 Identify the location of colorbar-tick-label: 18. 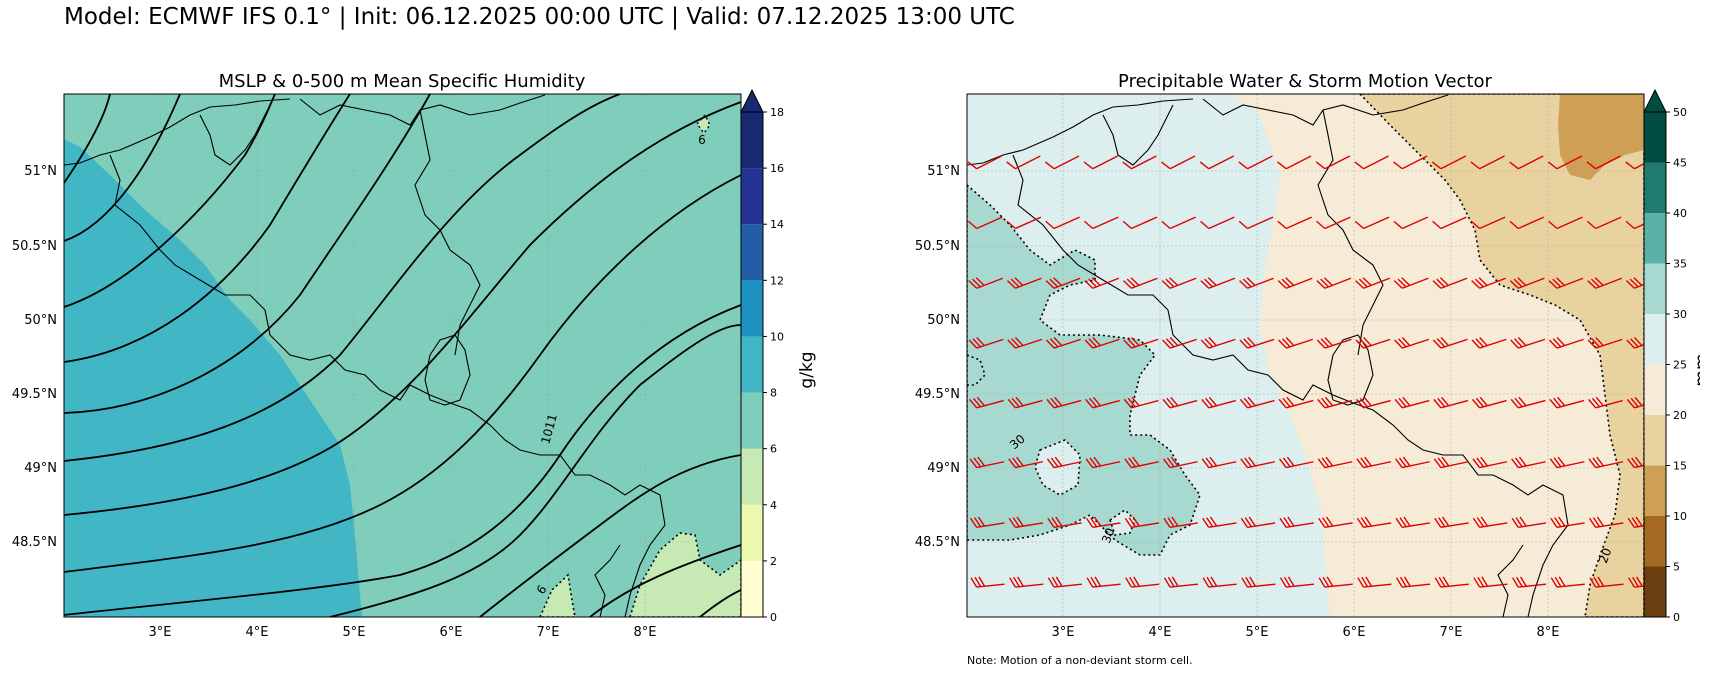
(777, 112).